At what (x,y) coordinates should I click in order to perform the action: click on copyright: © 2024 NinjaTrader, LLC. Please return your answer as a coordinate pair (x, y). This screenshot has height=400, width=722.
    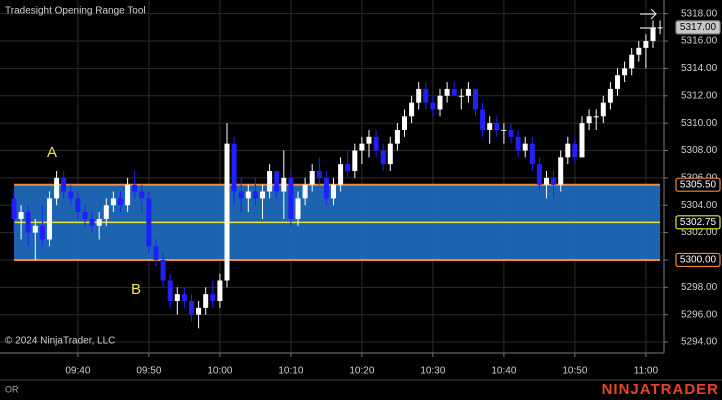
    Looking at the image, I should click on (60, 341).